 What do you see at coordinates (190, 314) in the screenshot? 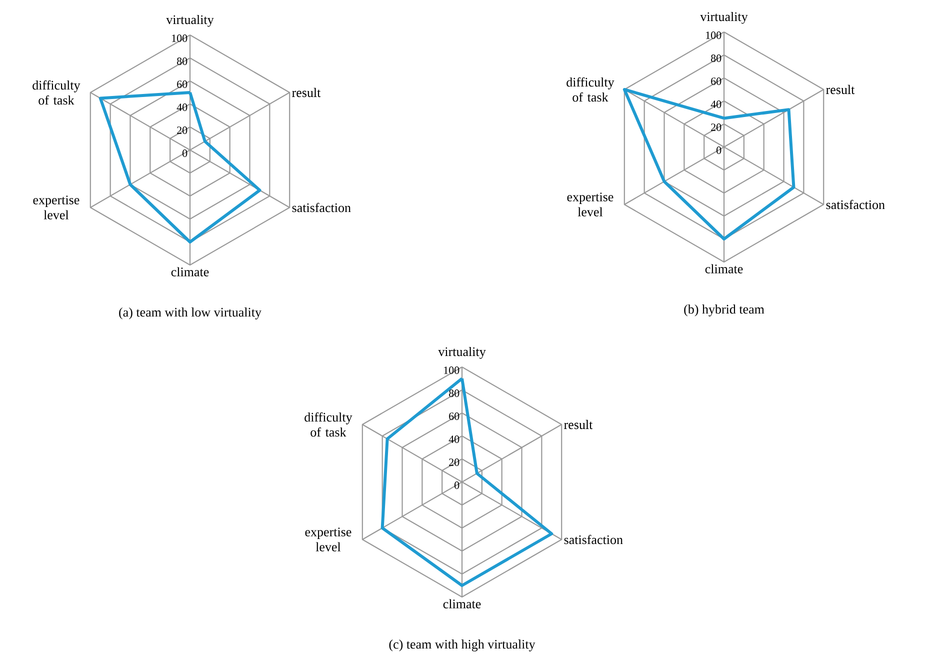
I see `text: (a) team with low virtuality` at bounding box center [190, 314].